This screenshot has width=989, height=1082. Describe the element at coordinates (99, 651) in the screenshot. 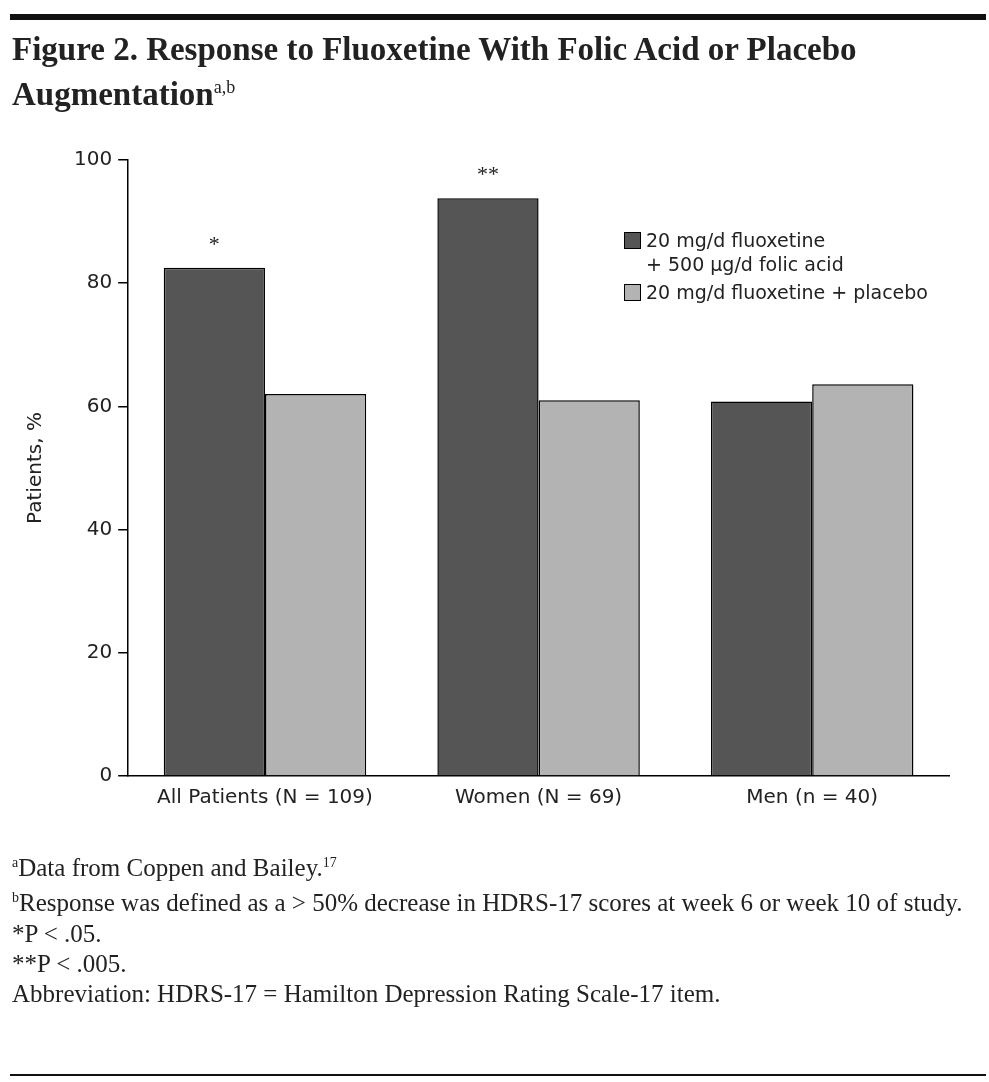

I see `y-tick-label: 20` at that location.